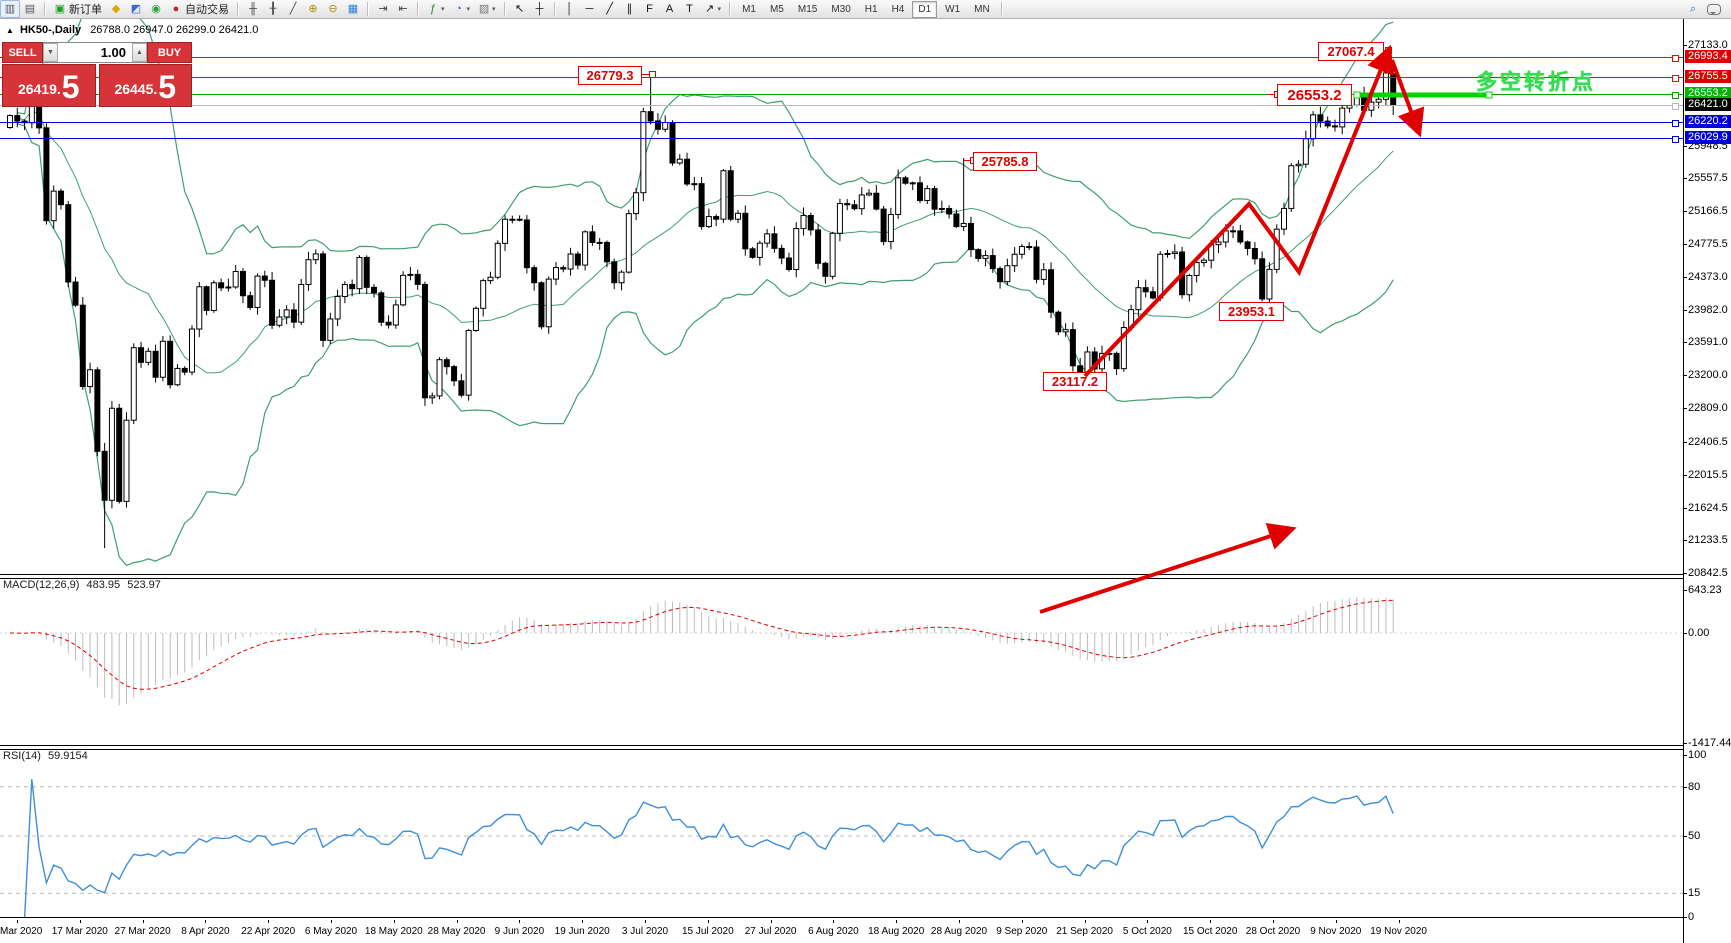 This screenshot has height=943, width=1731. Describe the element at coordinates (925, 9) in the screenshot. I see `timeframe-d1: D1` at that location.